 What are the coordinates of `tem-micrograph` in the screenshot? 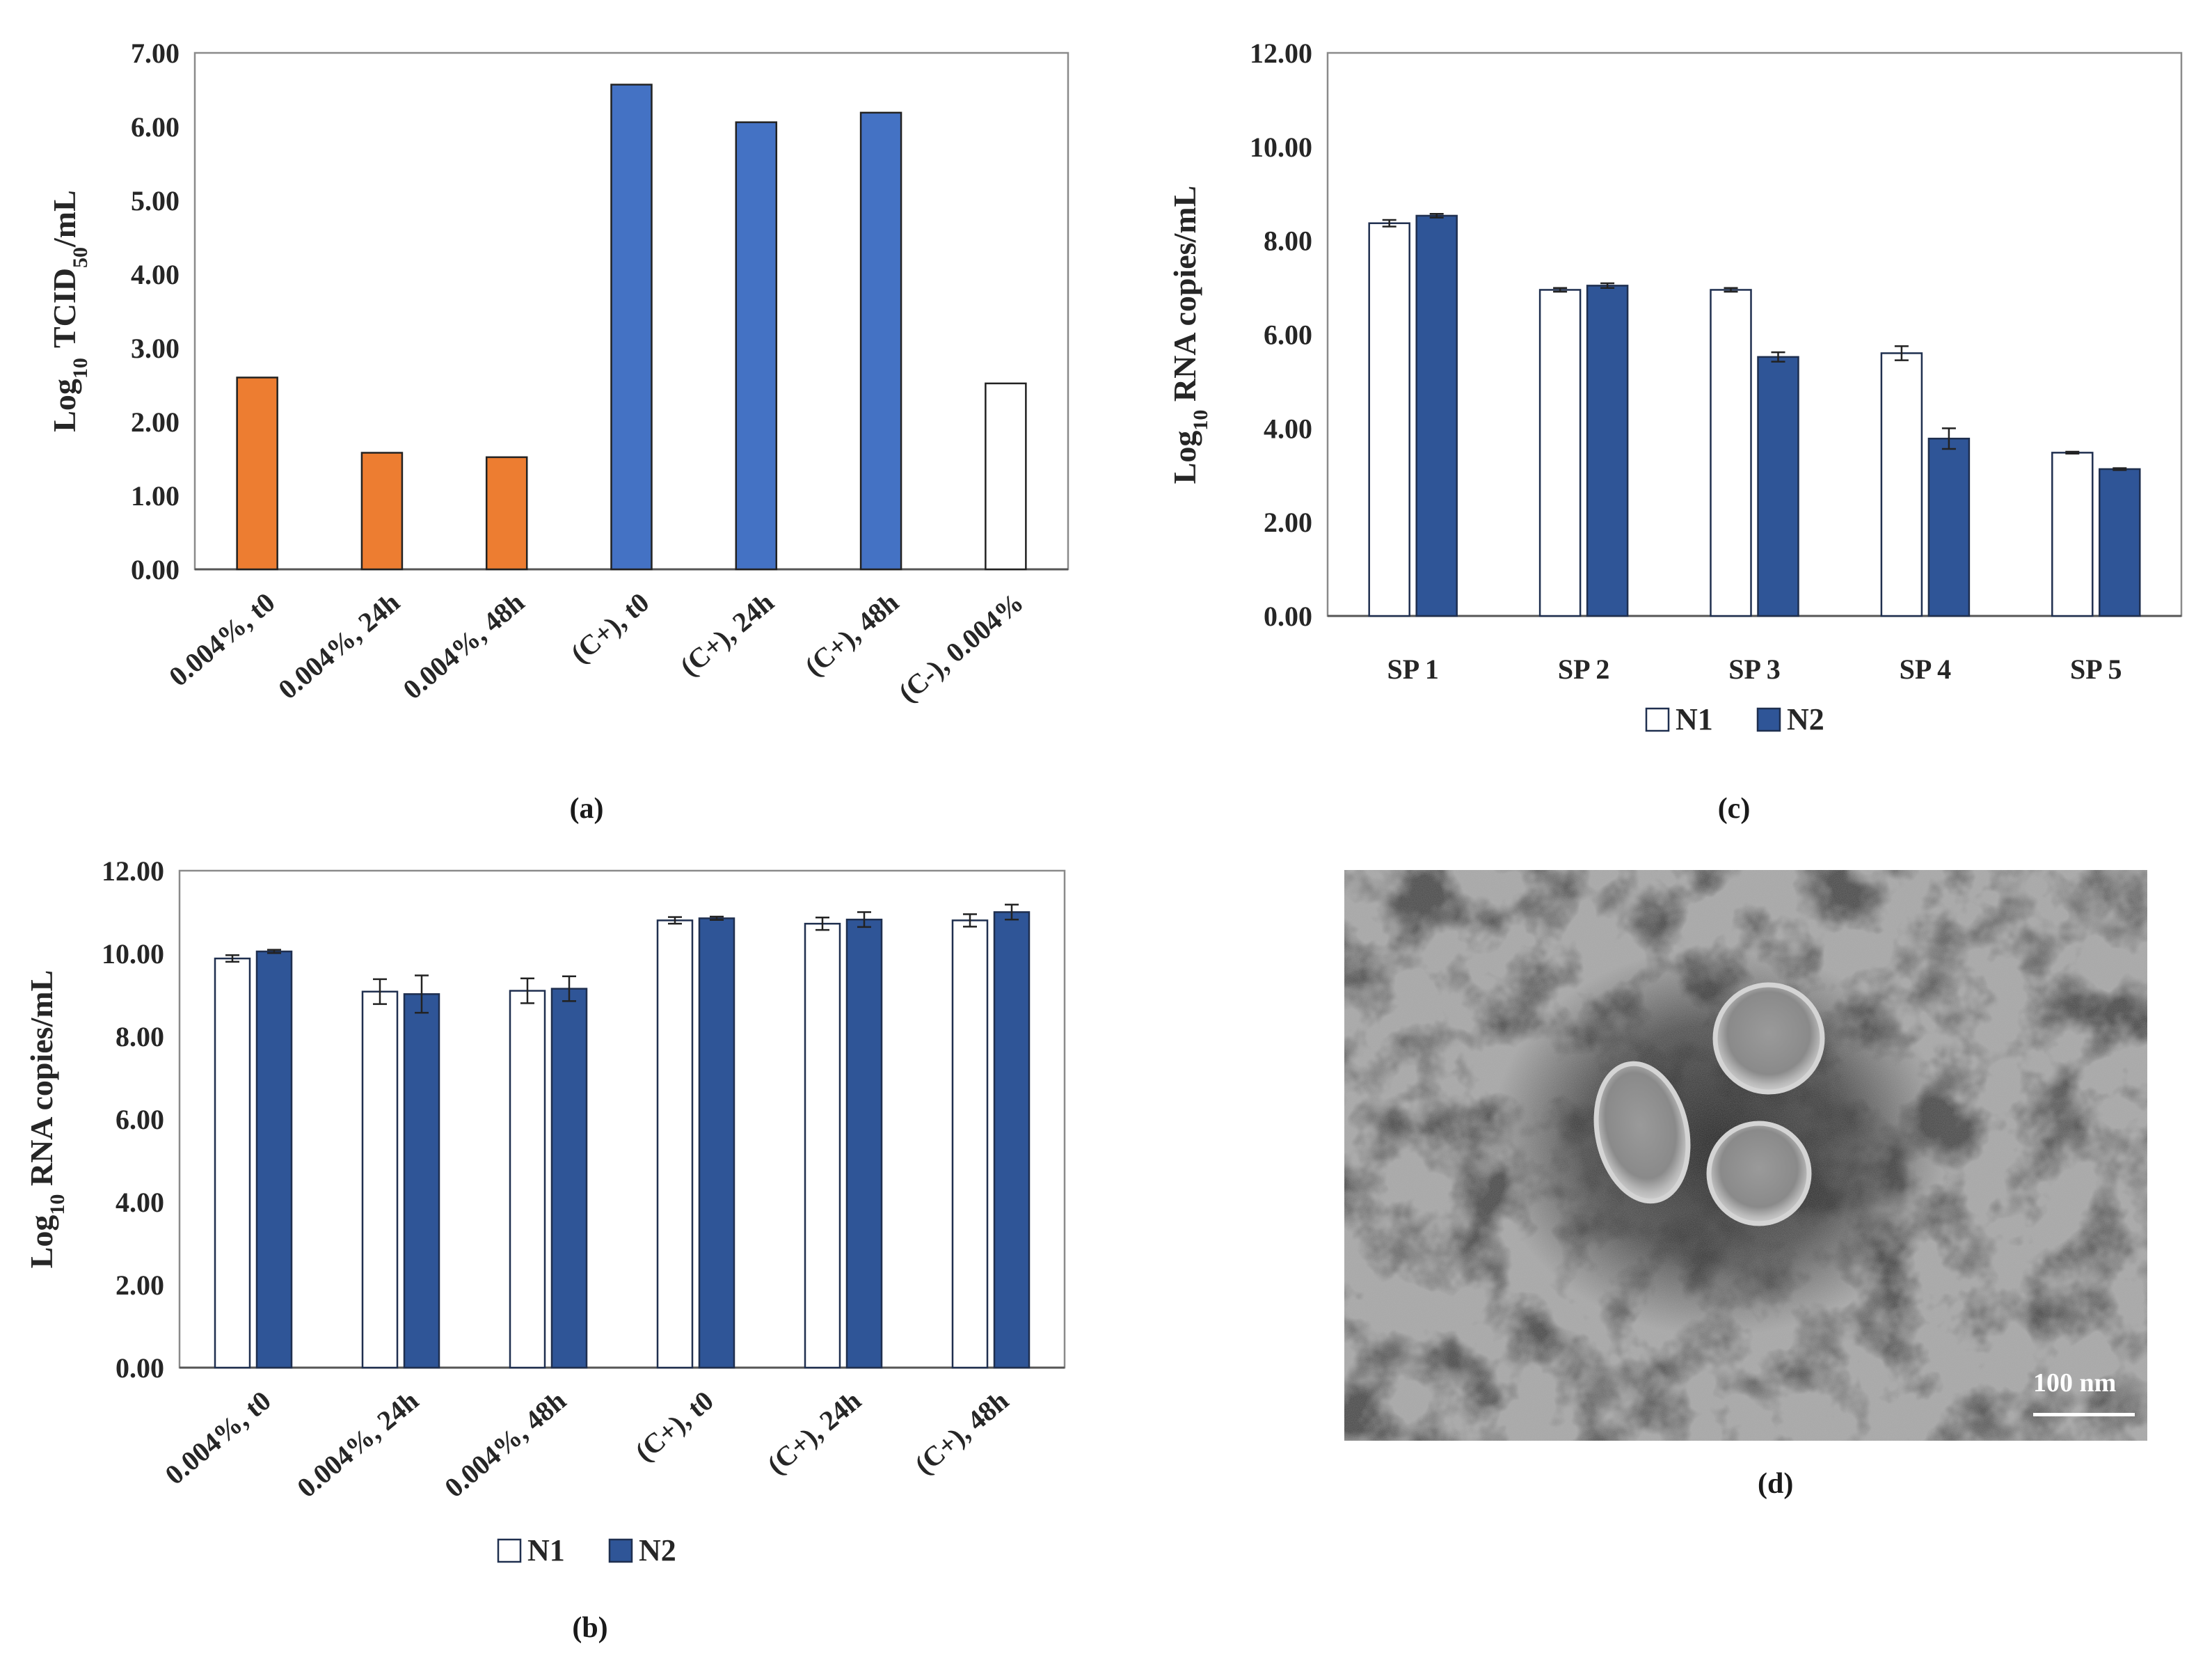 It's located at (1745, 1155).